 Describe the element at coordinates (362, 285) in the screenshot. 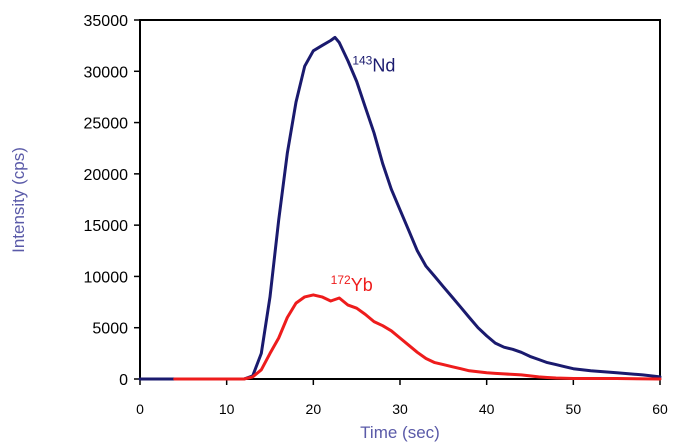

I see `series-label-element: Yb` at that location.